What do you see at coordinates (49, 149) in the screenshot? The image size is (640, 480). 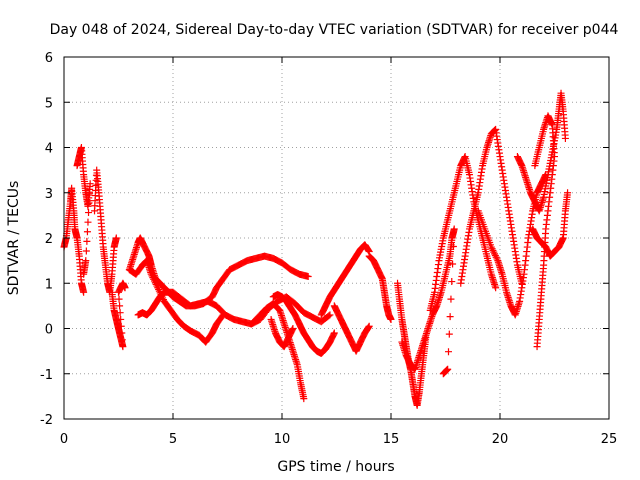 I see `y-tick-label: 4` at bounding box center [49, 149].